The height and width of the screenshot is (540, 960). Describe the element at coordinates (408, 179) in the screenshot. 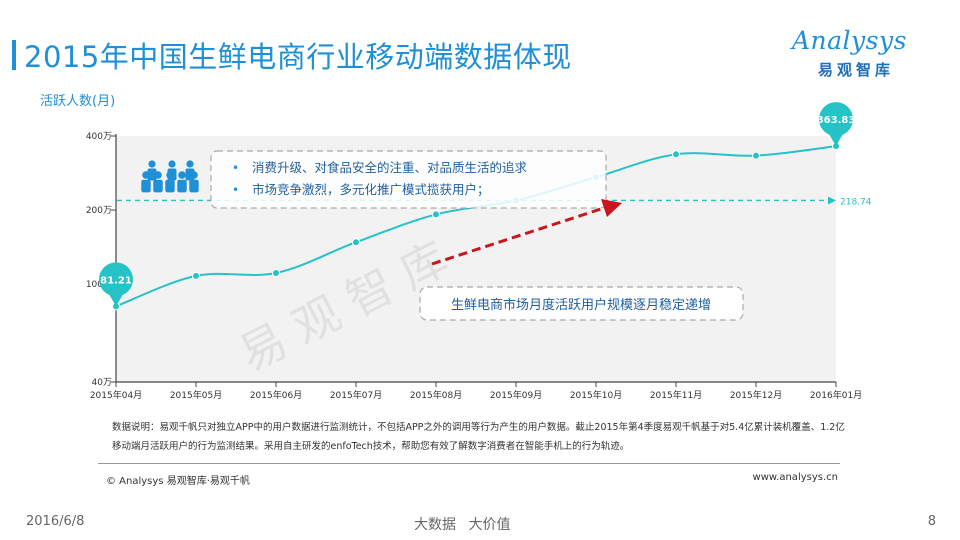

I see `bullets-box` at that location.